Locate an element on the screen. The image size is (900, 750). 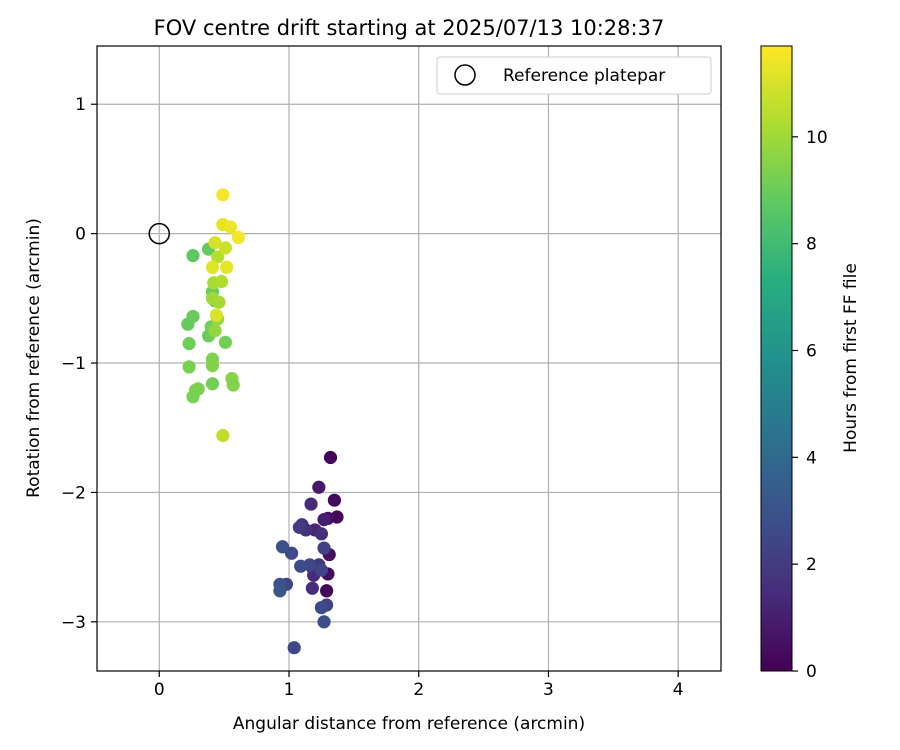
x-tick-label: 1 is located at coordinates (289, 690).